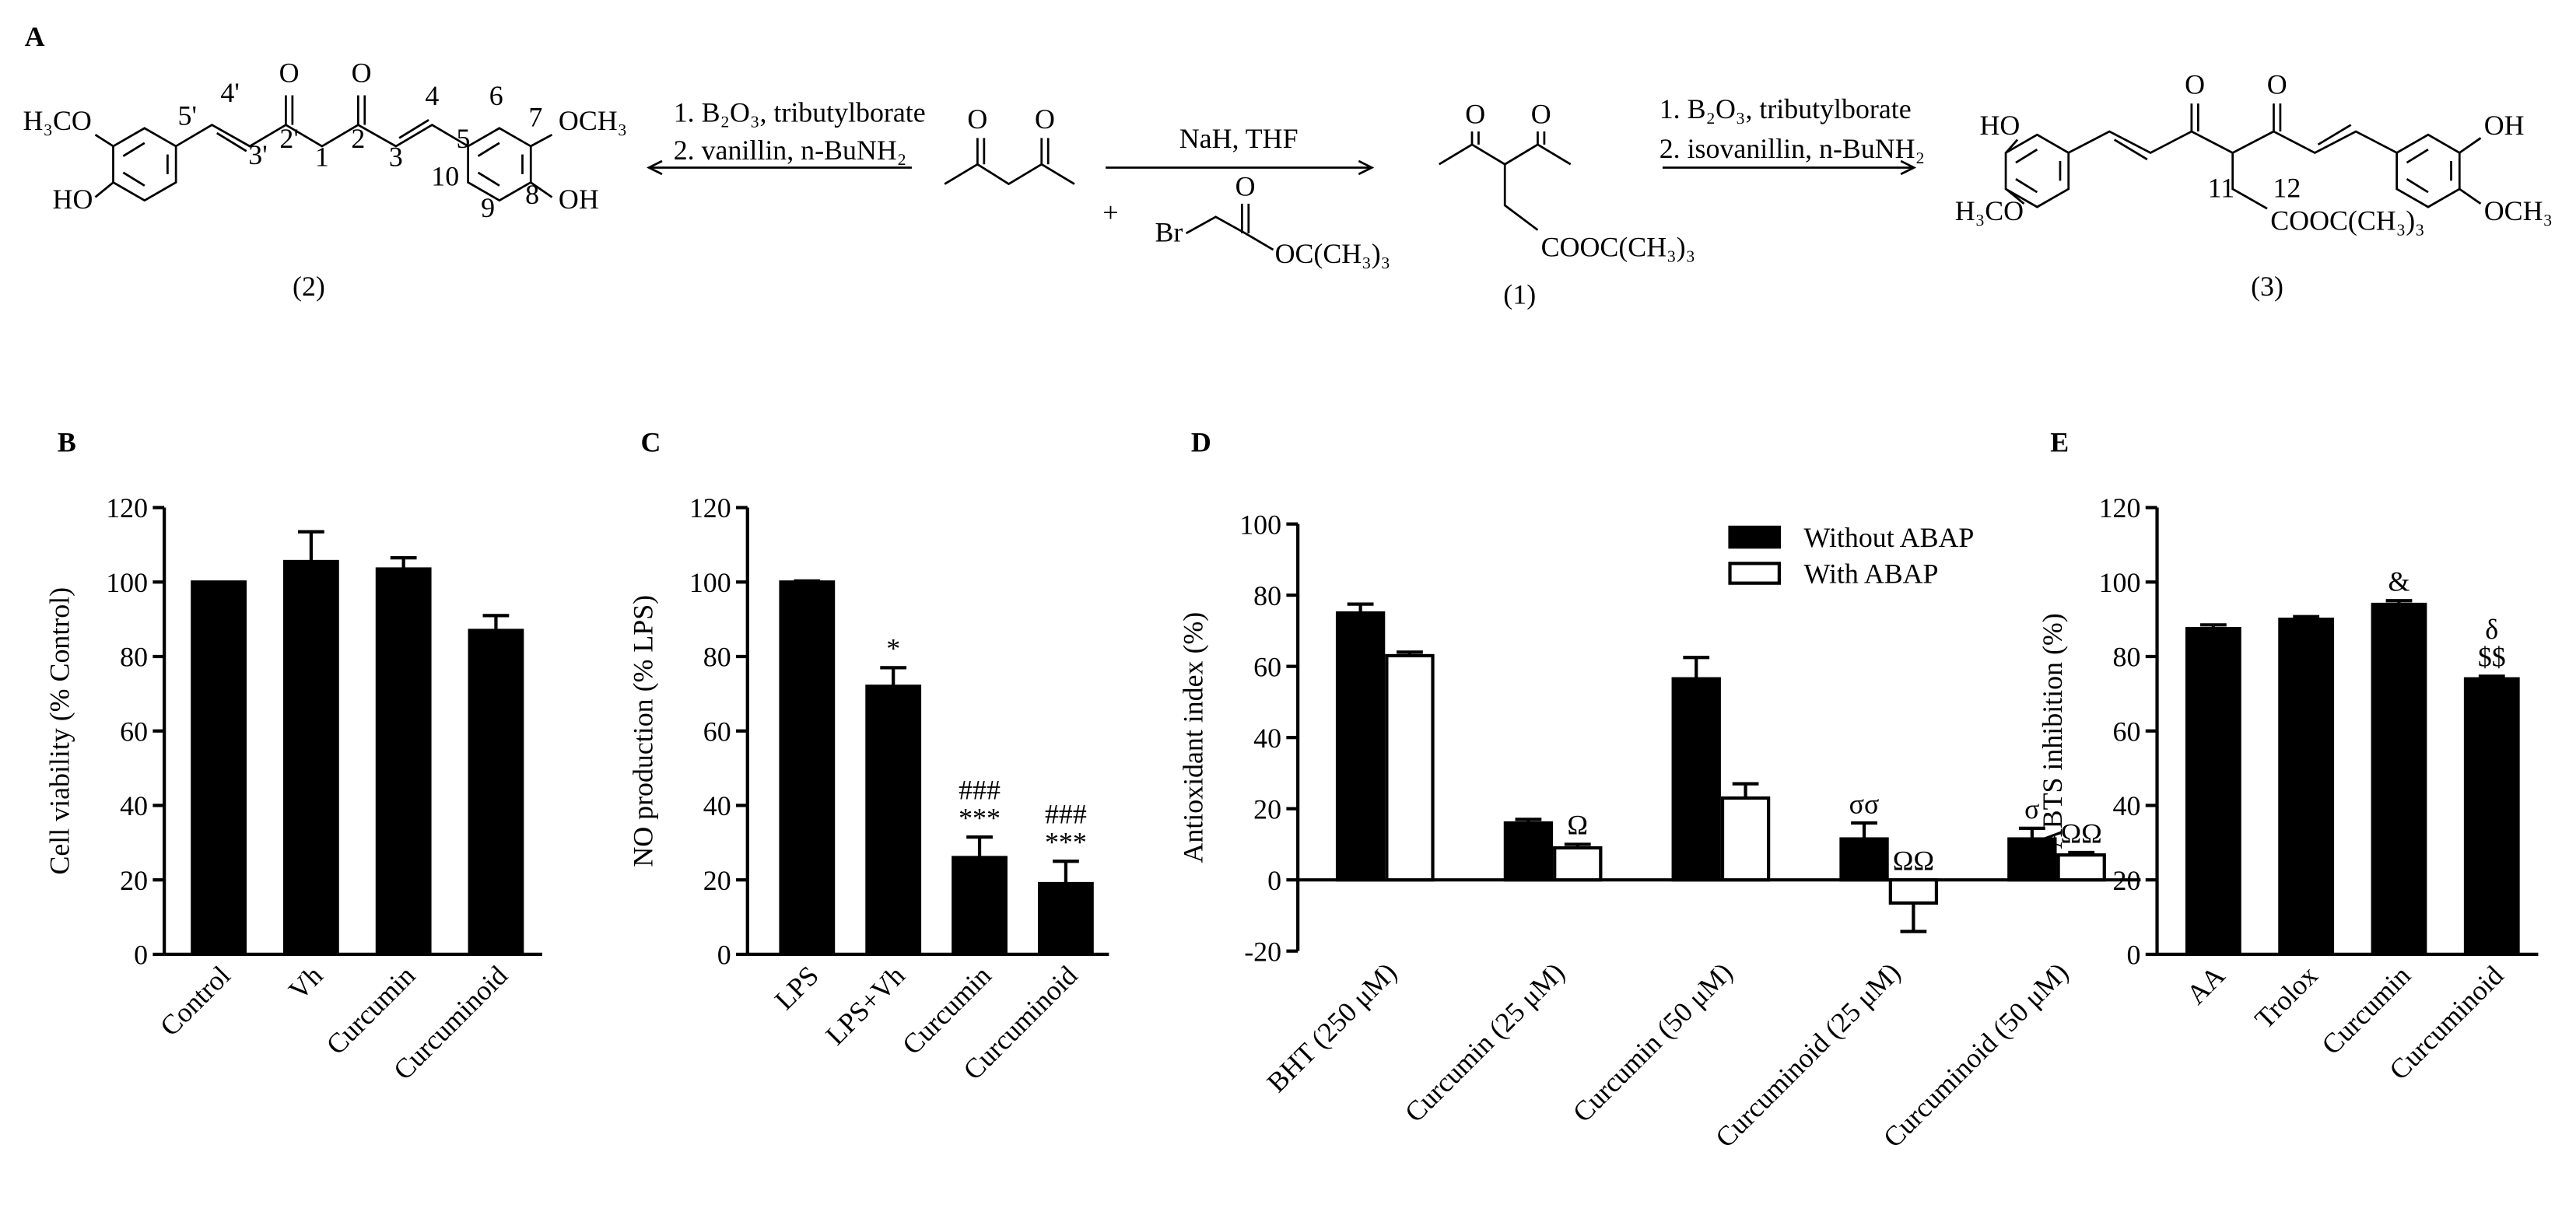 Image resolution: width=2576 pixels, height=1208 pixels. Describe the element at coordinates (2491, 629) in the screenshot. I see `significance-marker: δ` at that location.